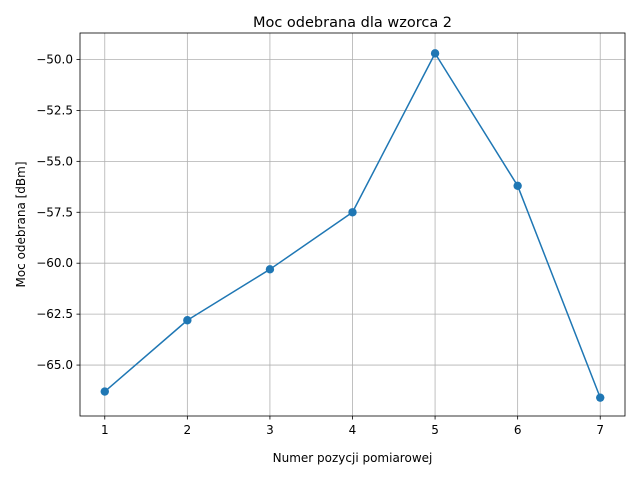 The height and width of the screenshot is (480, 640). Describe the element at coordinates (600, 430) in the screenshot. I see `x-tick-label: 7` at that location.